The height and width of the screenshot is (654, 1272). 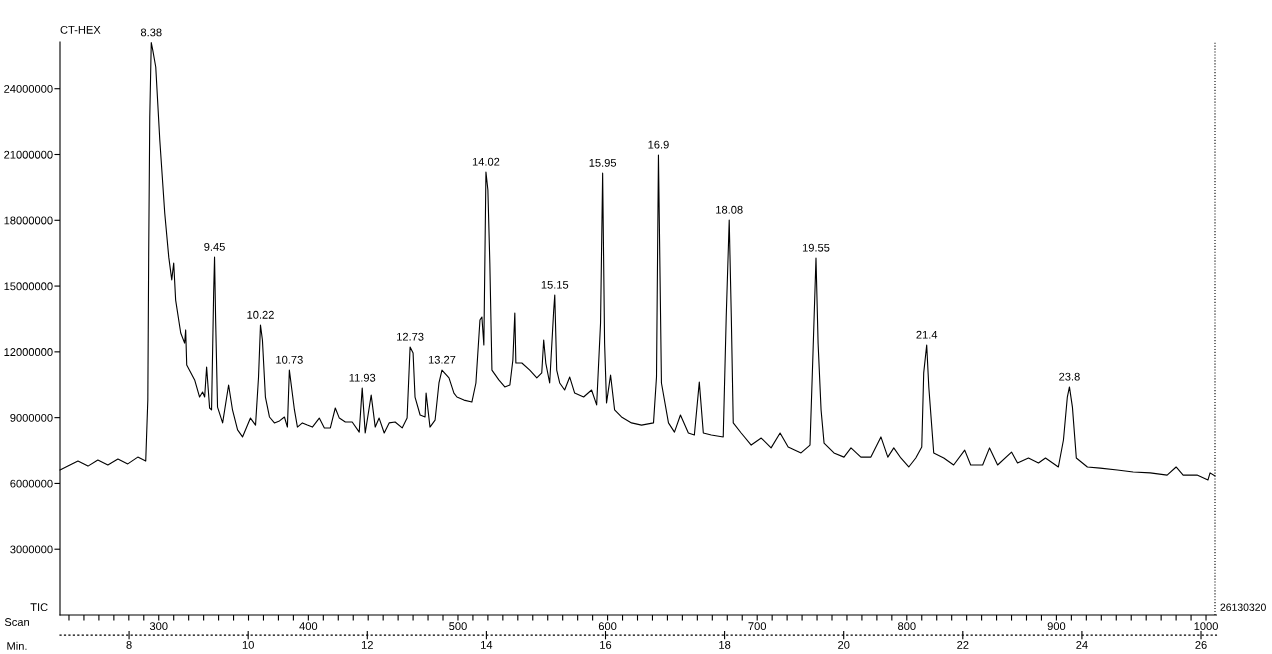 What do you see at coordinates (606, 644) in the screenshot?
I see `x2-tick-label: 16` at bounding box center [606, 644].